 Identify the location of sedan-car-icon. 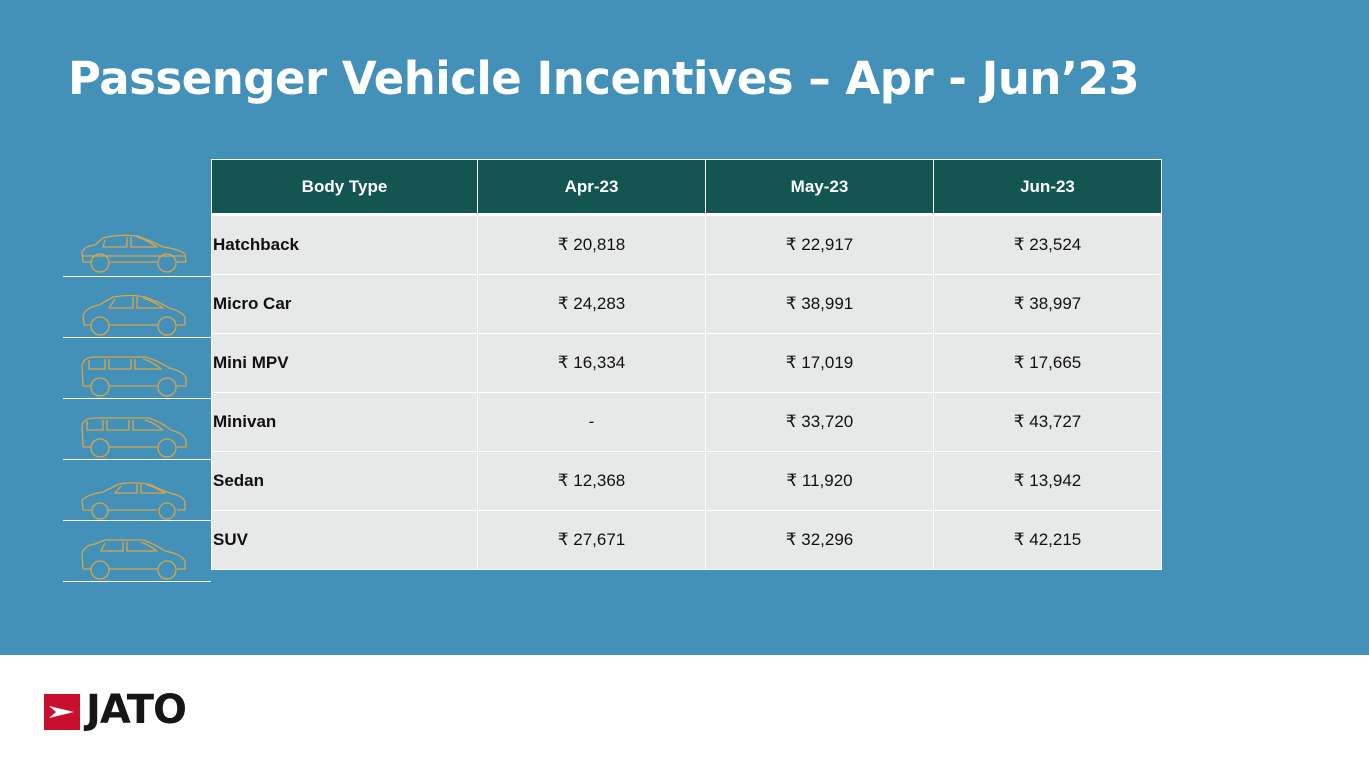
(133, 501).